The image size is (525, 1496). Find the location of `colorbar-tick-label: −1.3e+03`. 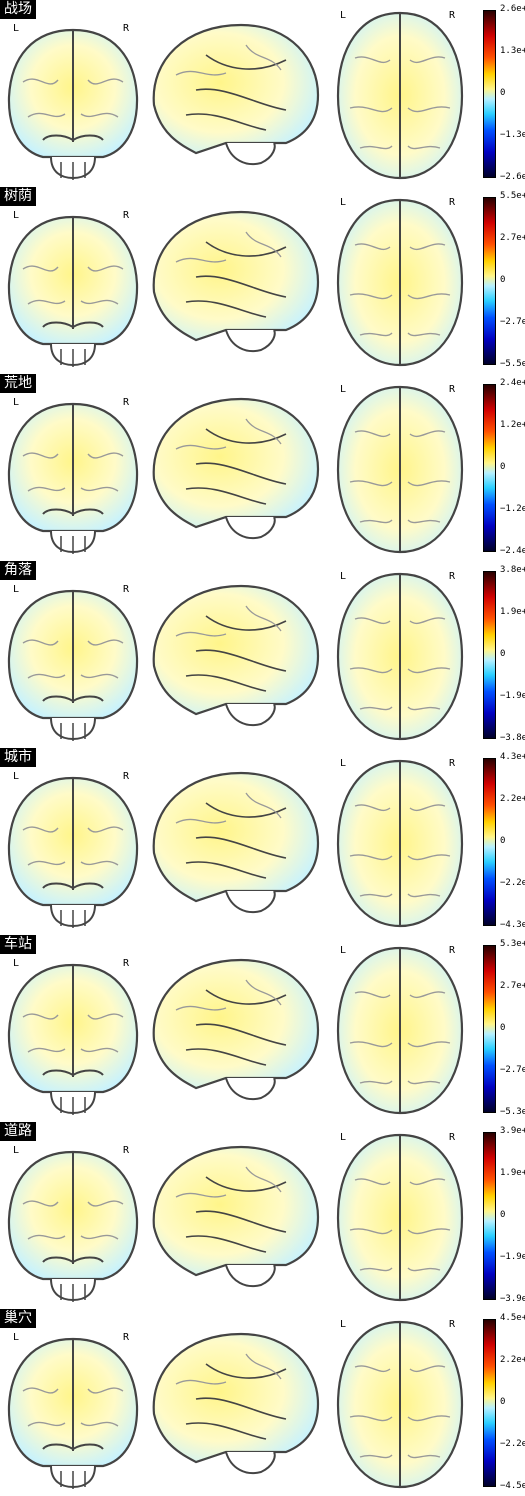

colorbar-tick-label: −1.3e+03 is located at coordinates (512, 135).